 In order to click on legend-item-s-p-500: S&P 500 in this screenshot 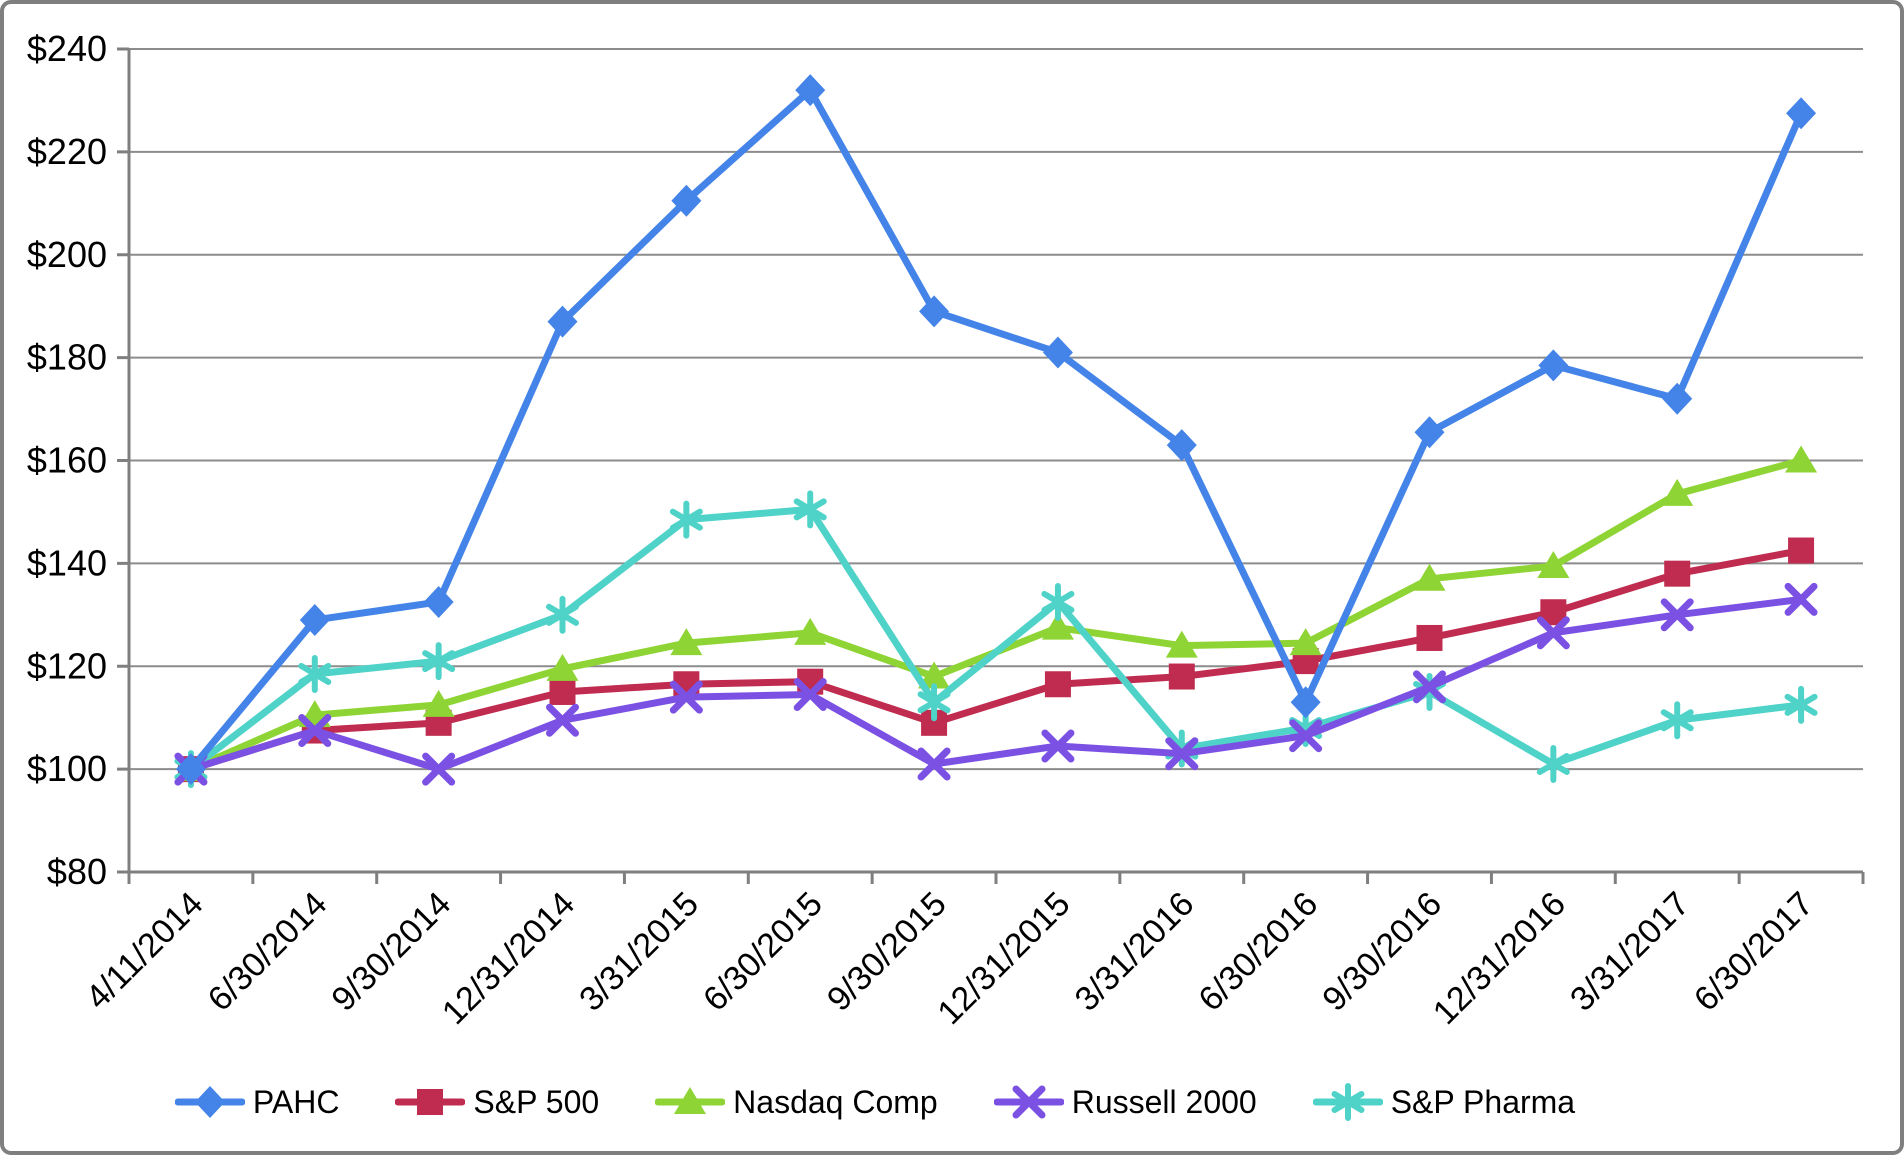, I will do `click(497, 1102)`.